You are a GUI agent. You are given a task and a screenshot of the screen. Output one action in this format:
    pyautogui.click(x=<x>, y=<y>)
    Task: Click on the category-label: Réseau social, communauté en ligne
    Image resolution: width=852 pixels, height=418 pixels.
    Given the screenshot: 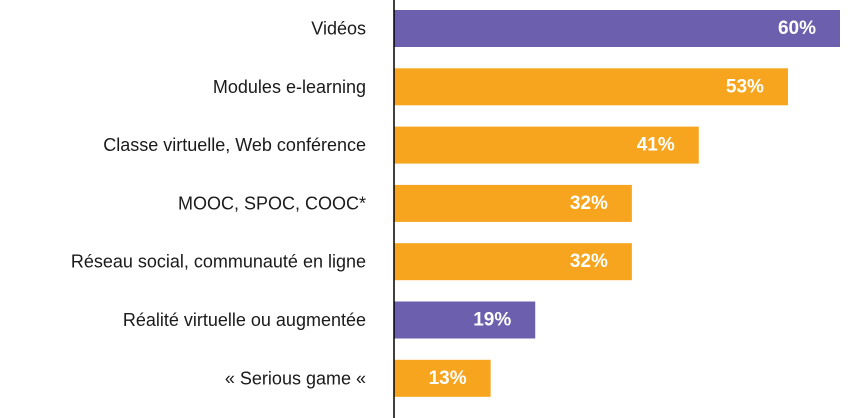 What is the action you would take?
    pyautogui.click(x=218, y=262)
    